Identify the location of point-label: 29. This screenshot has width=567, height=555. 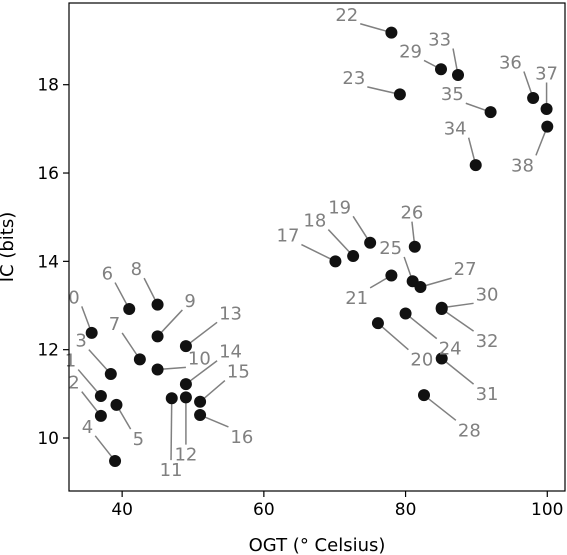
(410, 51).